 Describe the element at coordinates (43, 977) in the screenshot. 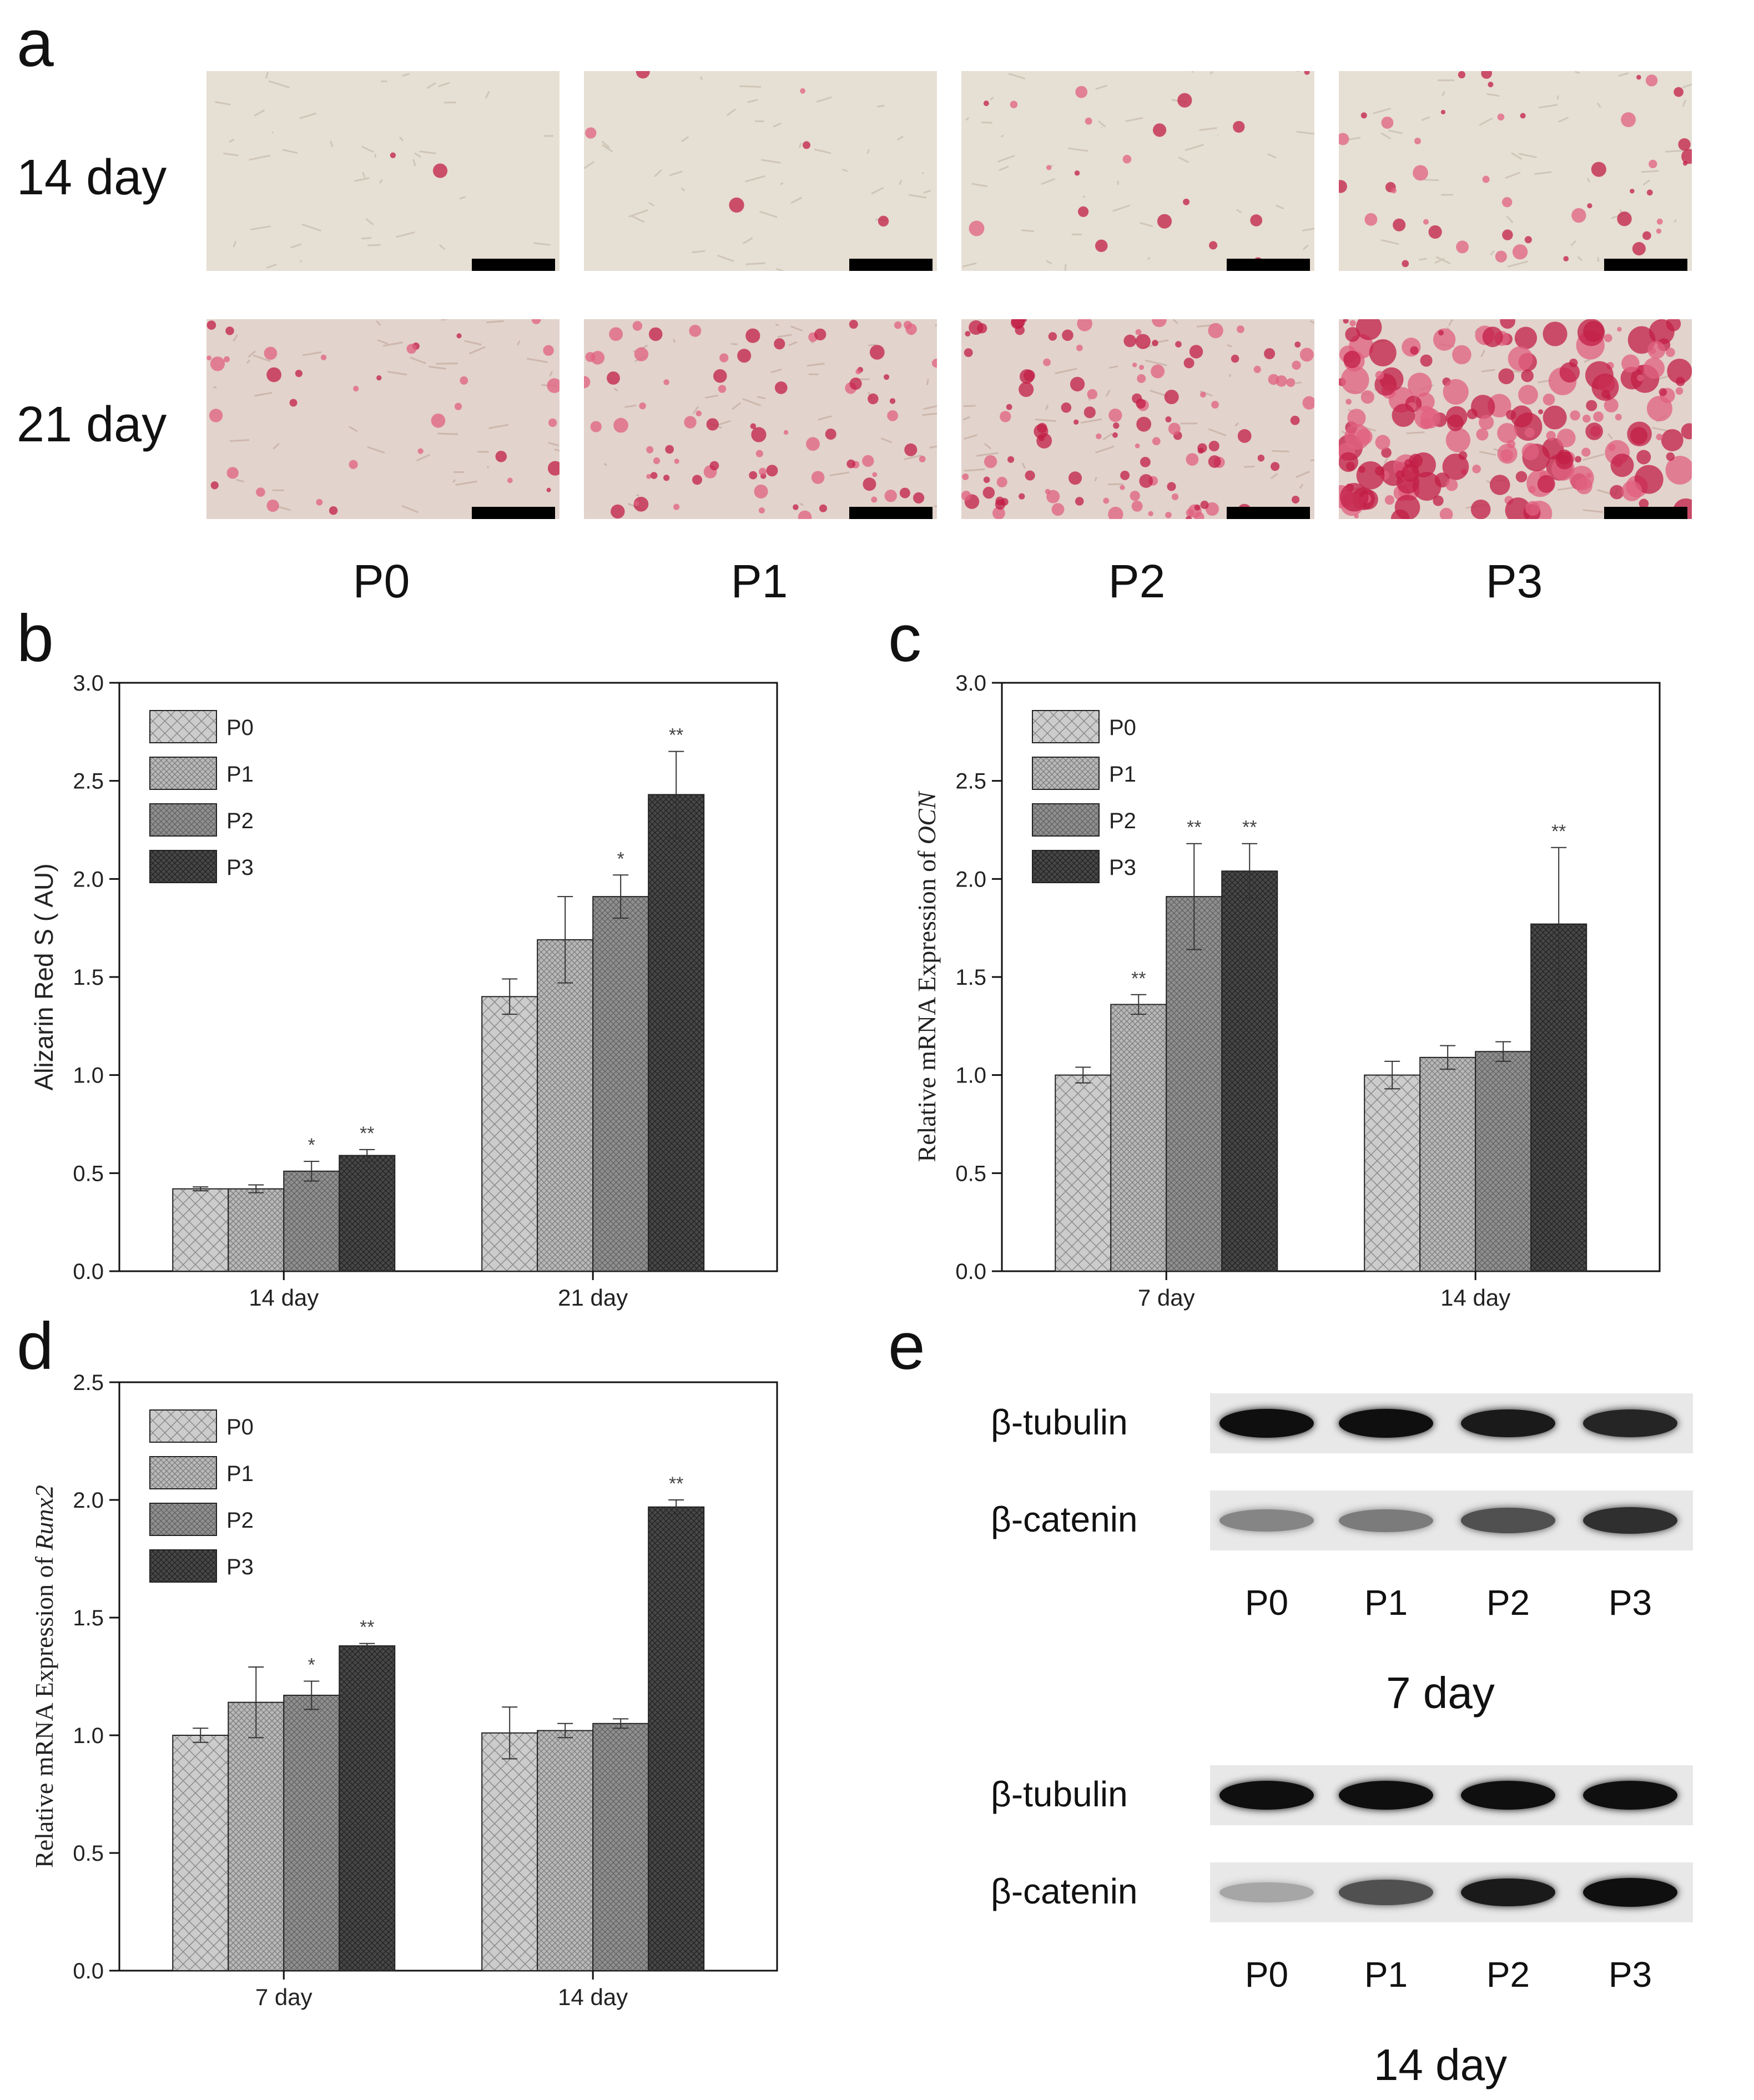

I see `y-axis-label: Alizarin Red S ( AU)` at that location.